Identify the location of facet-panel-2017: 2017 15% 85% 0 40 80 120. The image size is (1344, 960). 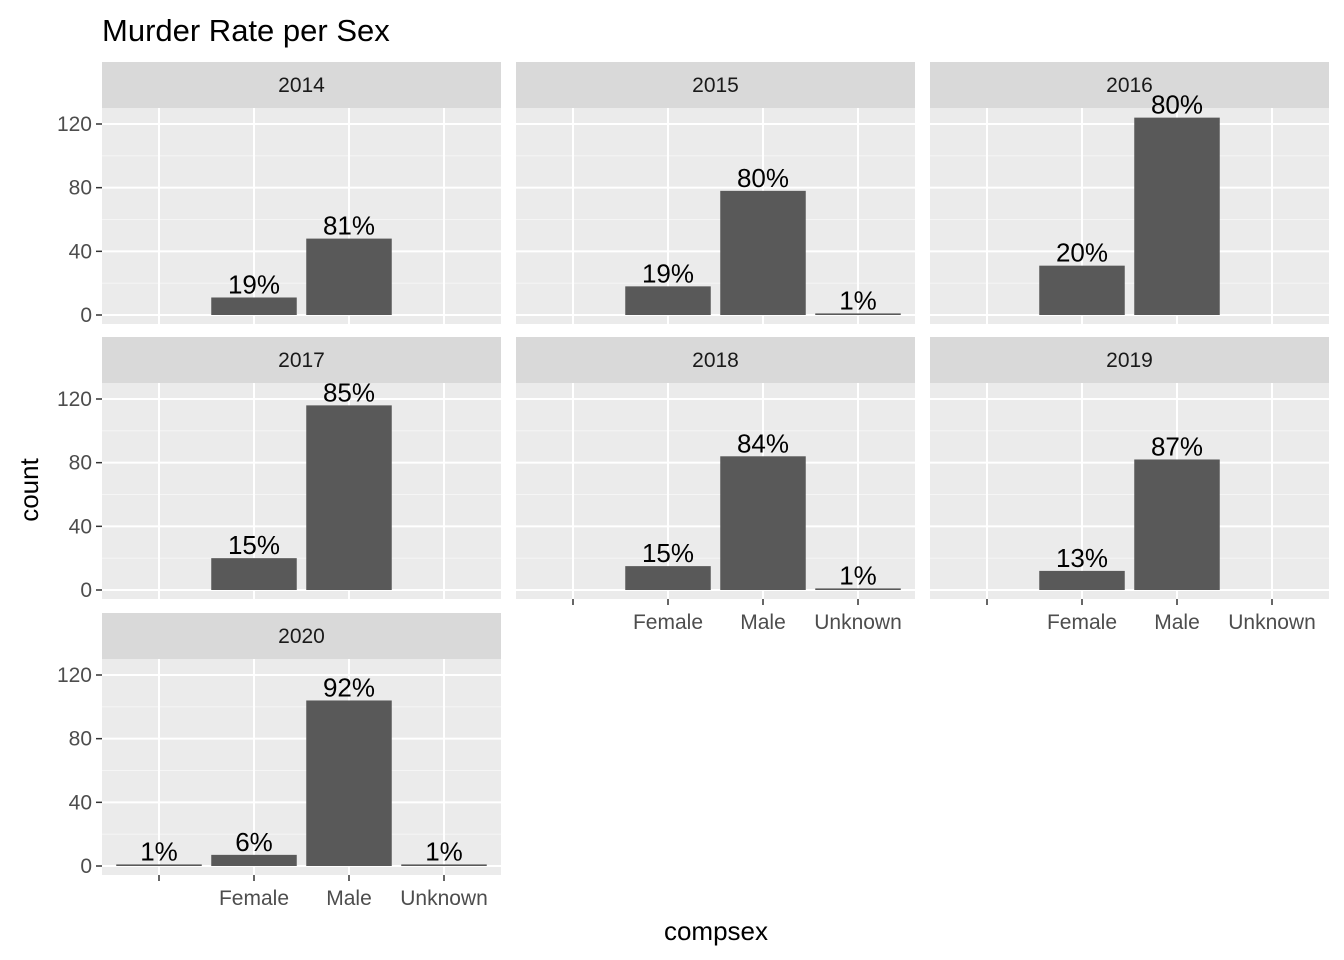
(279, 469).